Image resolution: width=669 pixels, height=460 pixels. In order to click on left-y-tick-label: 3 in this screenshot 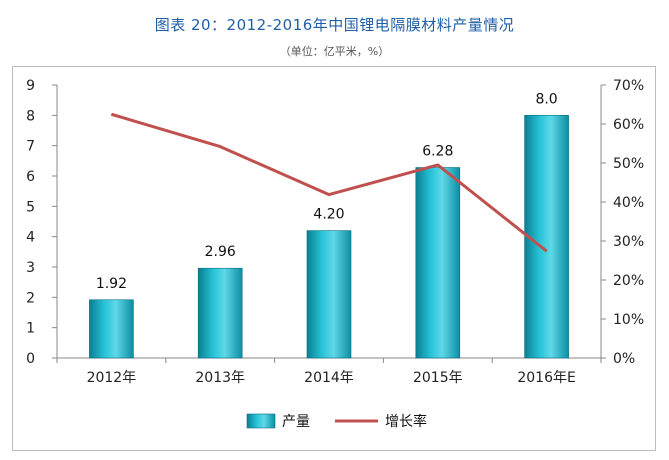, I will do `click(30, 268)`.